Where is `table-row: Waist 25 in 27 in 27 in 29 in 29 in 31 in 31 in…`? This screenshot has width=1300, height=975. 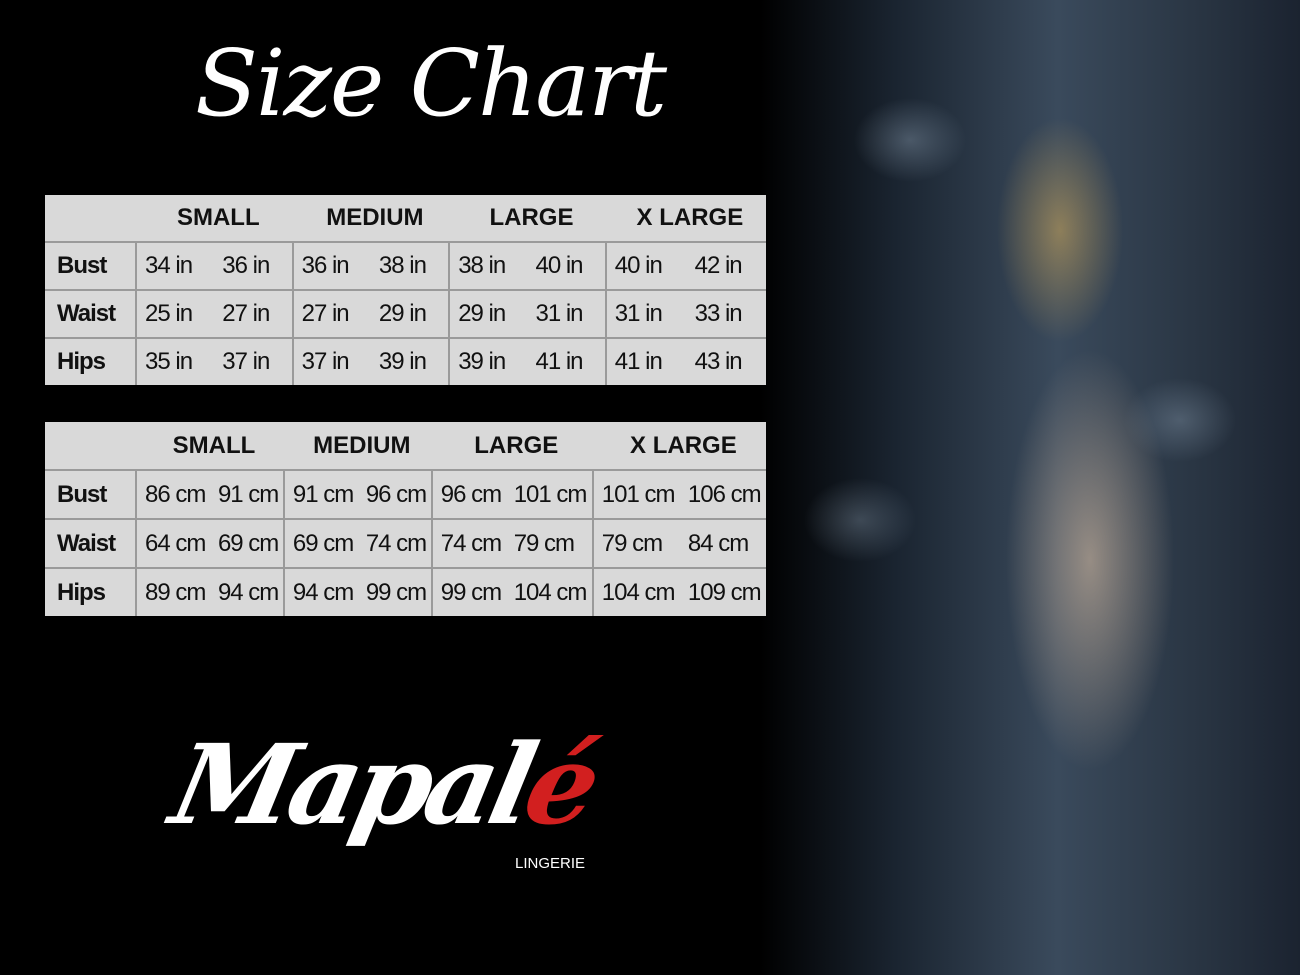 table-row: Waist 25 in 27 in 27 in 29 in 29 in 31 in 31 in… is located at coordinates (405, 313).